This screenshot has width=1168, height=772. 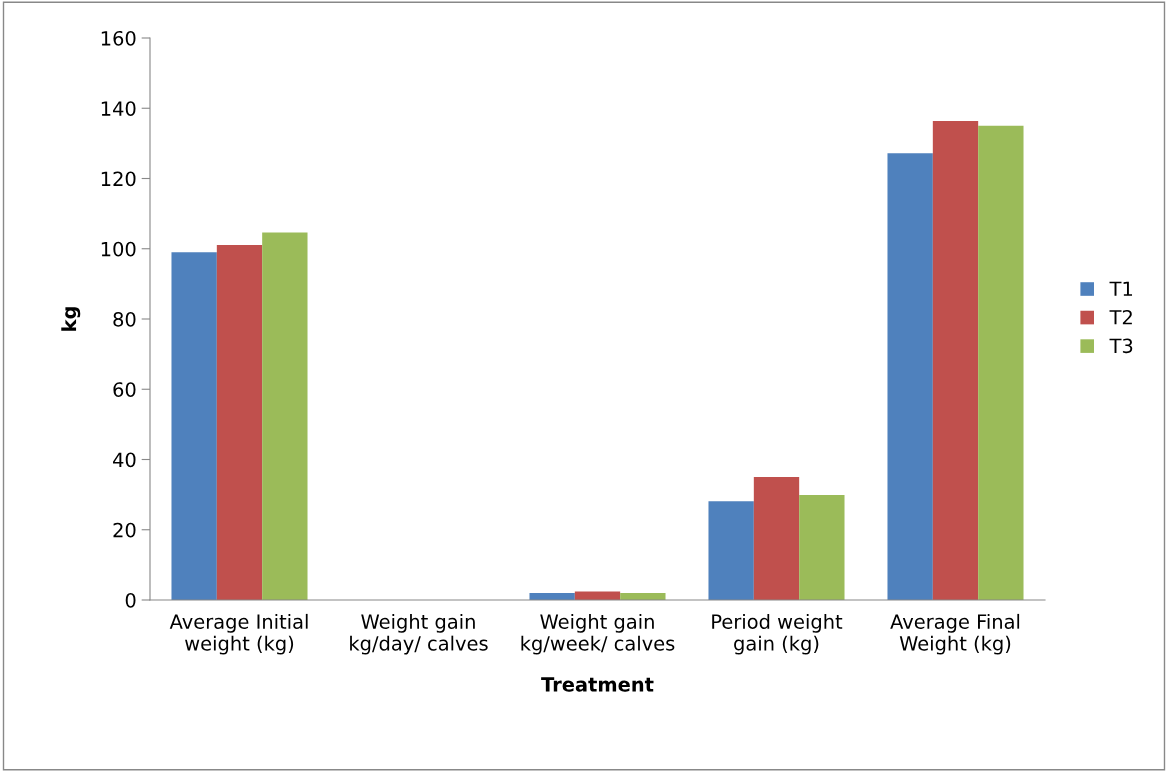 What do you see at coordinates (118, 108) in the screenshot?
I see `y-tick-label: 140` at bounding box center [118, 108].